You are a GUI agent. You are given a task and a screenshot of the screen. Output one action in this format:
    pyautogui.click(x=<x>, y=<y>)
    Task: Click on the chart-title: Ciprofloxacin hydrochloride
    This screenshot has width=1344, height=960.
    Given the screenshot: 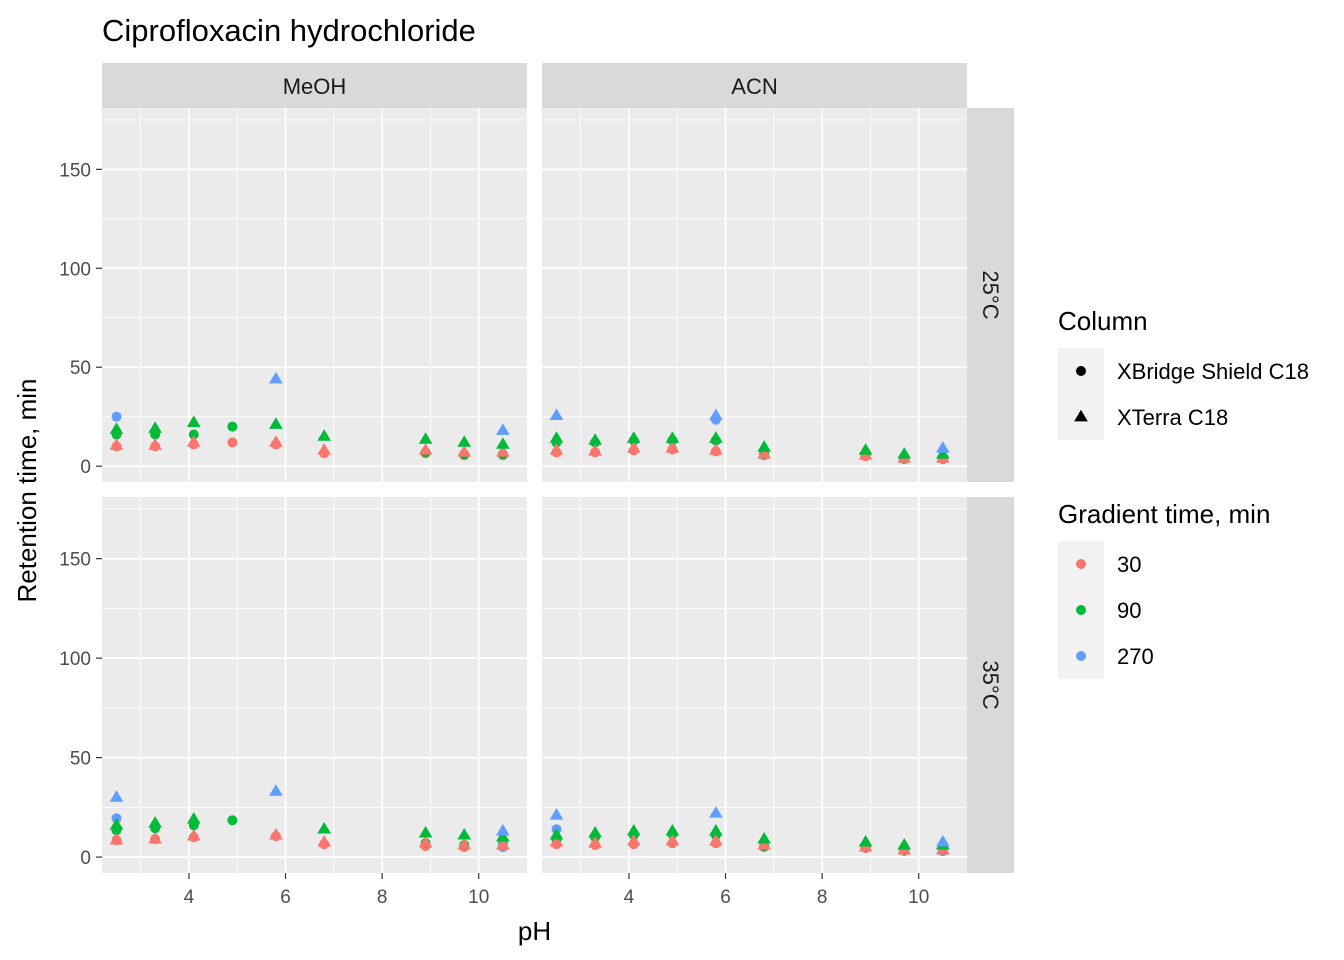 What is the action you would take?
    pyautogui.click(x=289, y=30)
    